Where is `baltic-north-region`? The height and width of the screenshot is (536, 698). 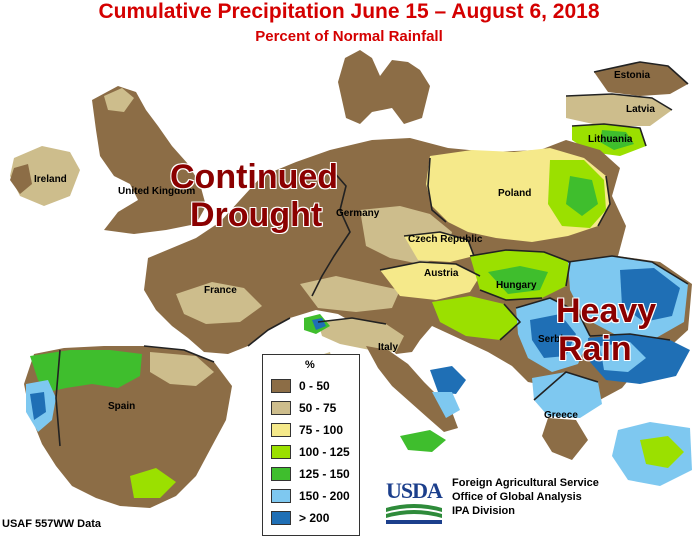 baltic-north-region is located at coordinates (641, 79).